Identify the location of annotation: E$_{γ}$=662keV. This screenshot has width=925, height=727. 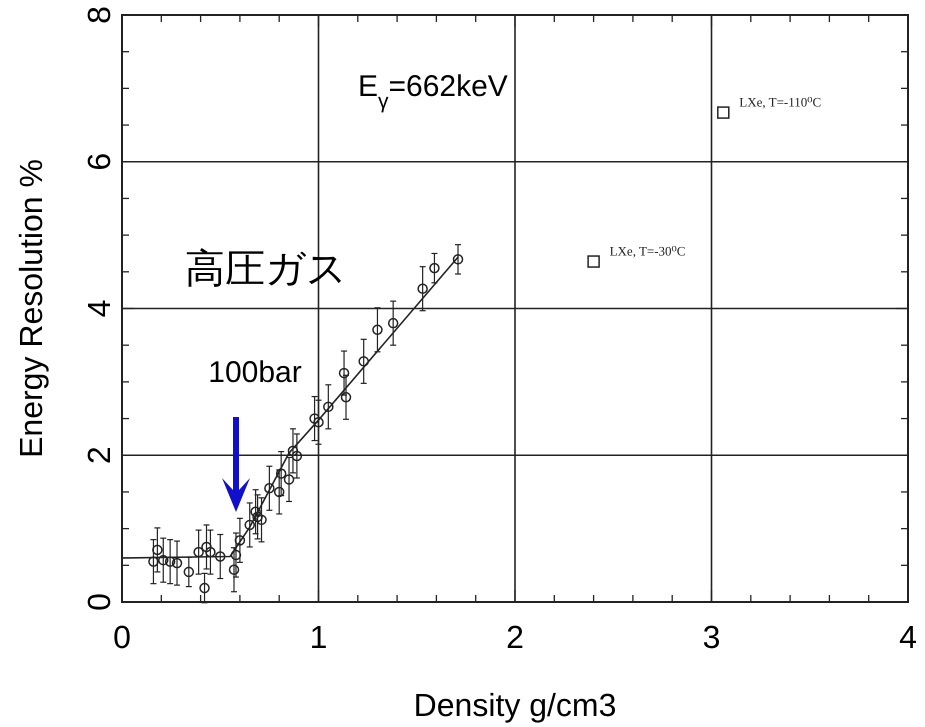
(433, 91).